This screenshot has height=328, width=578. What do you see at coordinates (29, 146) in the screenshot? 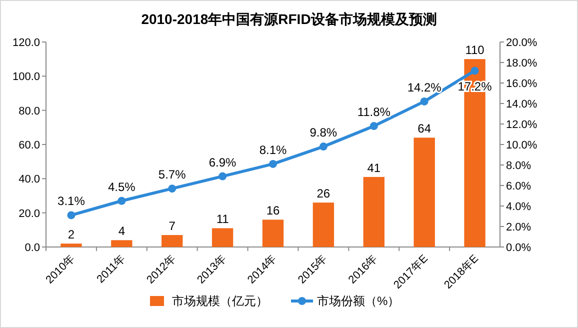
I see `ytick: 60.0` at bounding box center [29, 146].